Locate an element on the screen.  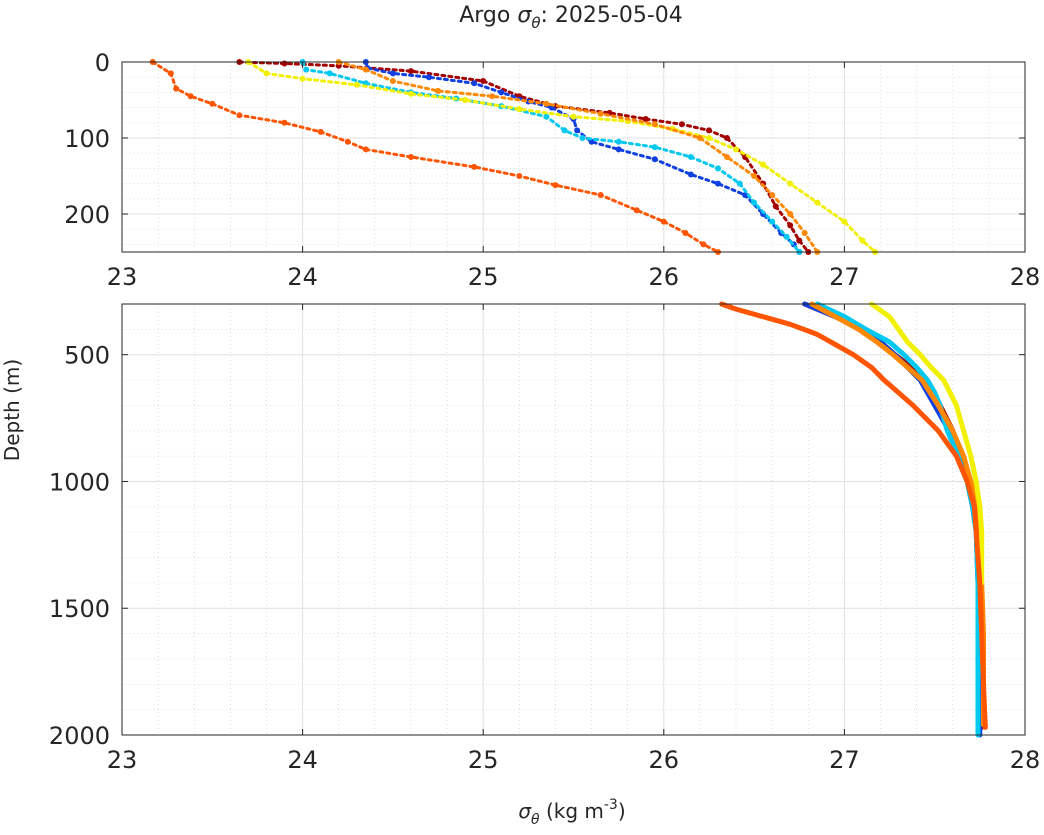
chart-title: Argo σθ: 2025-05-04 is located at coordinates (571, 17).